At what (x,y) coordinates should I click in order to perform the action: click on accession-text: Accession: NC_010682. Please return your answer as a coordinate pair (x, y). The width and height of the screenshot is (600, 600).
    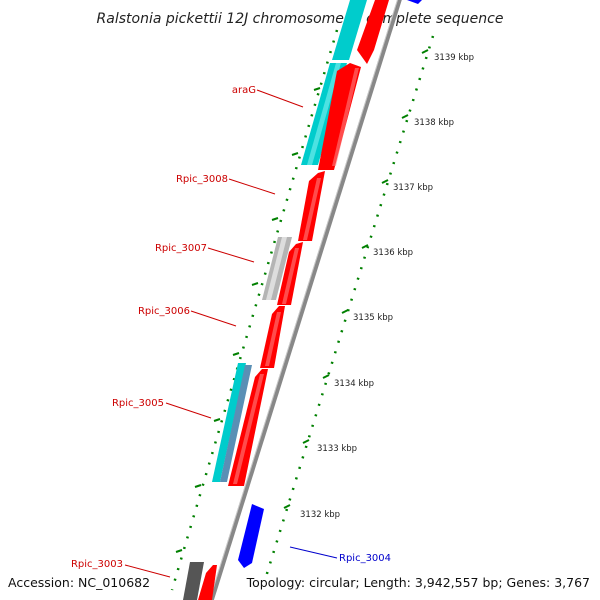
    Looking at the image, I should click on (79, 582).